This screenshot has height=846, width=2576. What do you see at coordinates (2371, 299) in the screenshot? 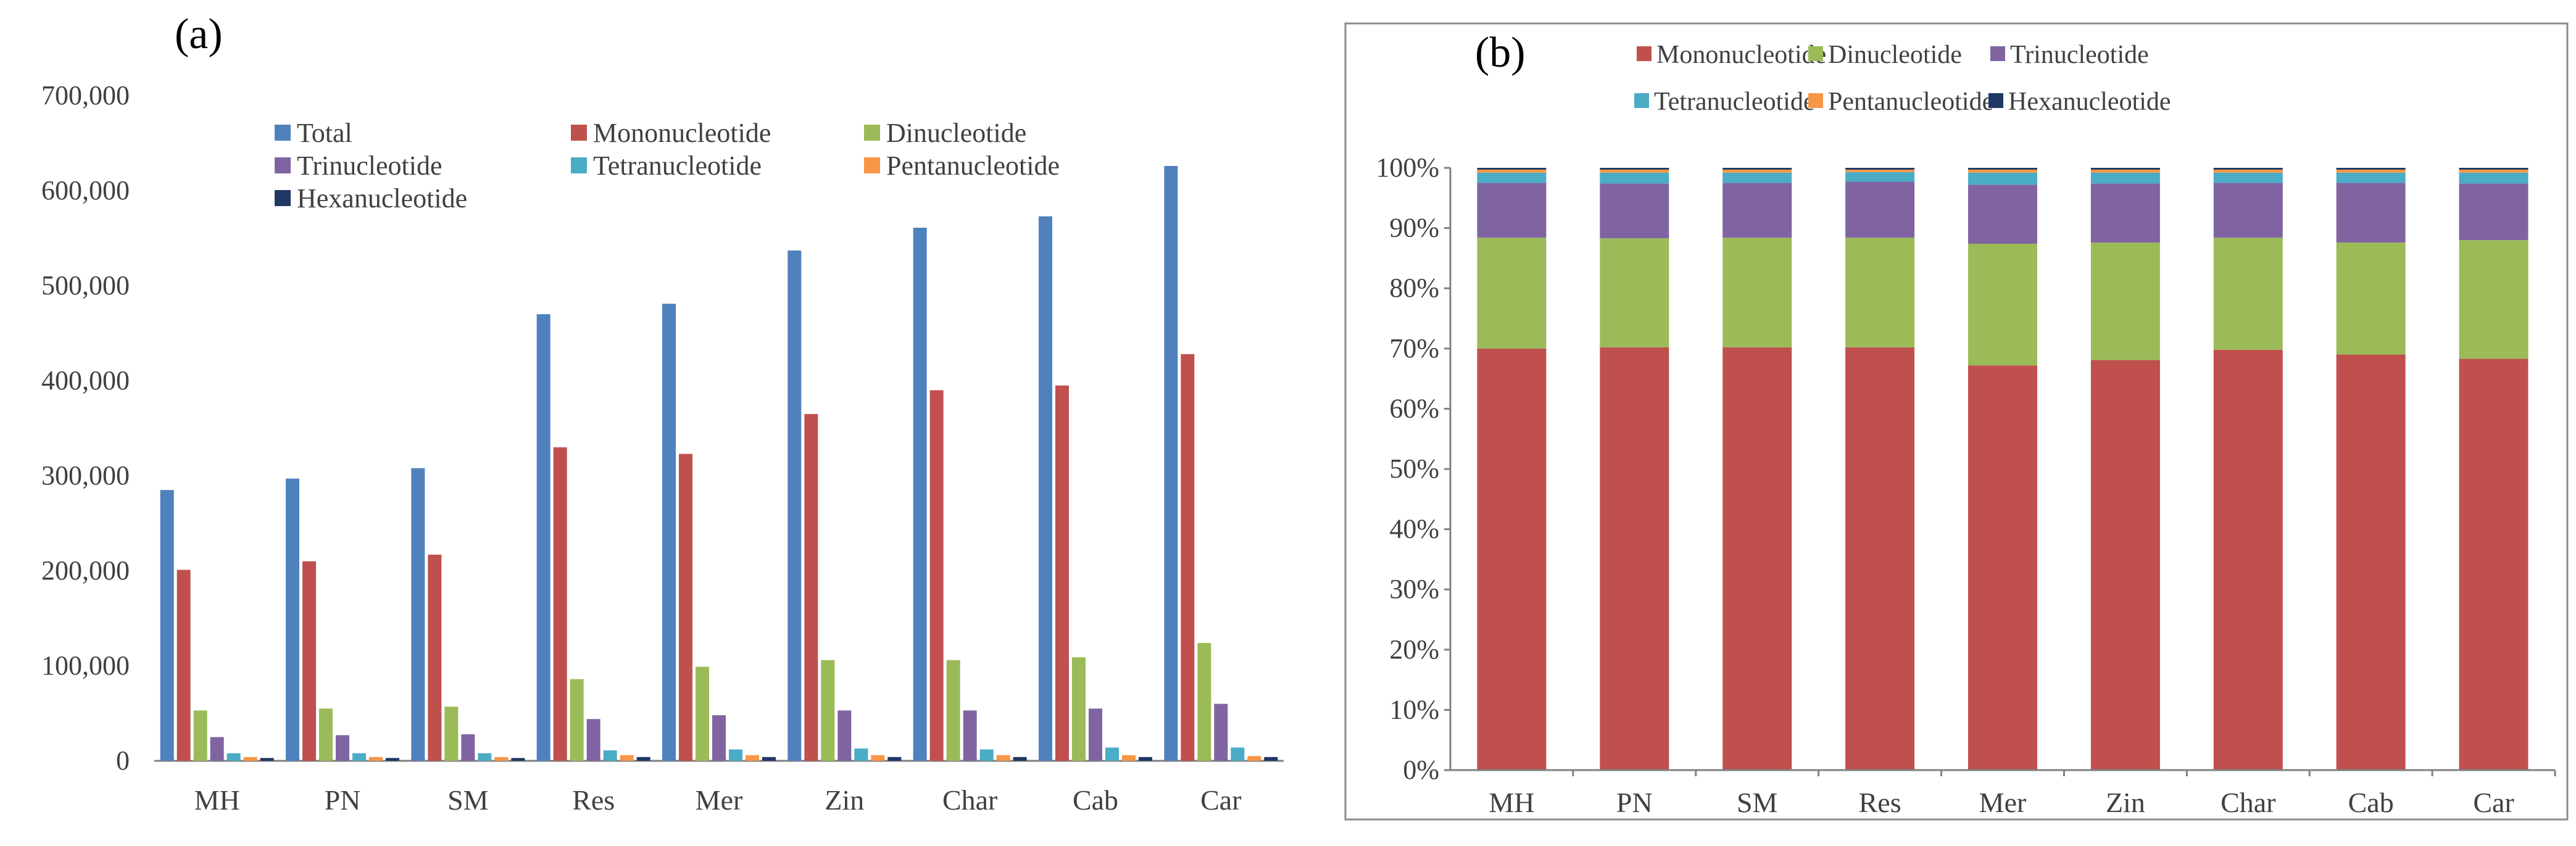
I see `b-bar-dinucleotide-cab` at bounding box center [2371, 299].